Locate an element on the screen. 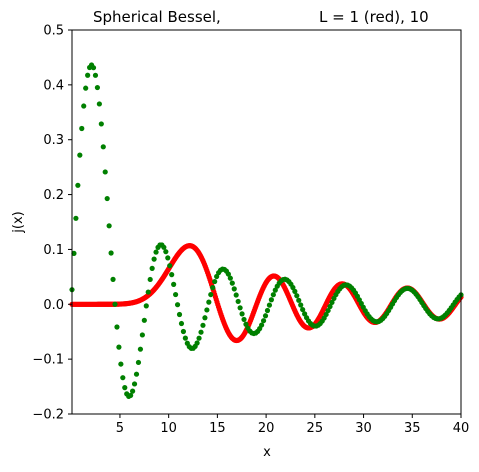 Image resolution: width=479 pixels, height=472 pixels. x-axis-ticks: 5 10 15 20 25 30 35 40 is located at coordinates (292, 425).